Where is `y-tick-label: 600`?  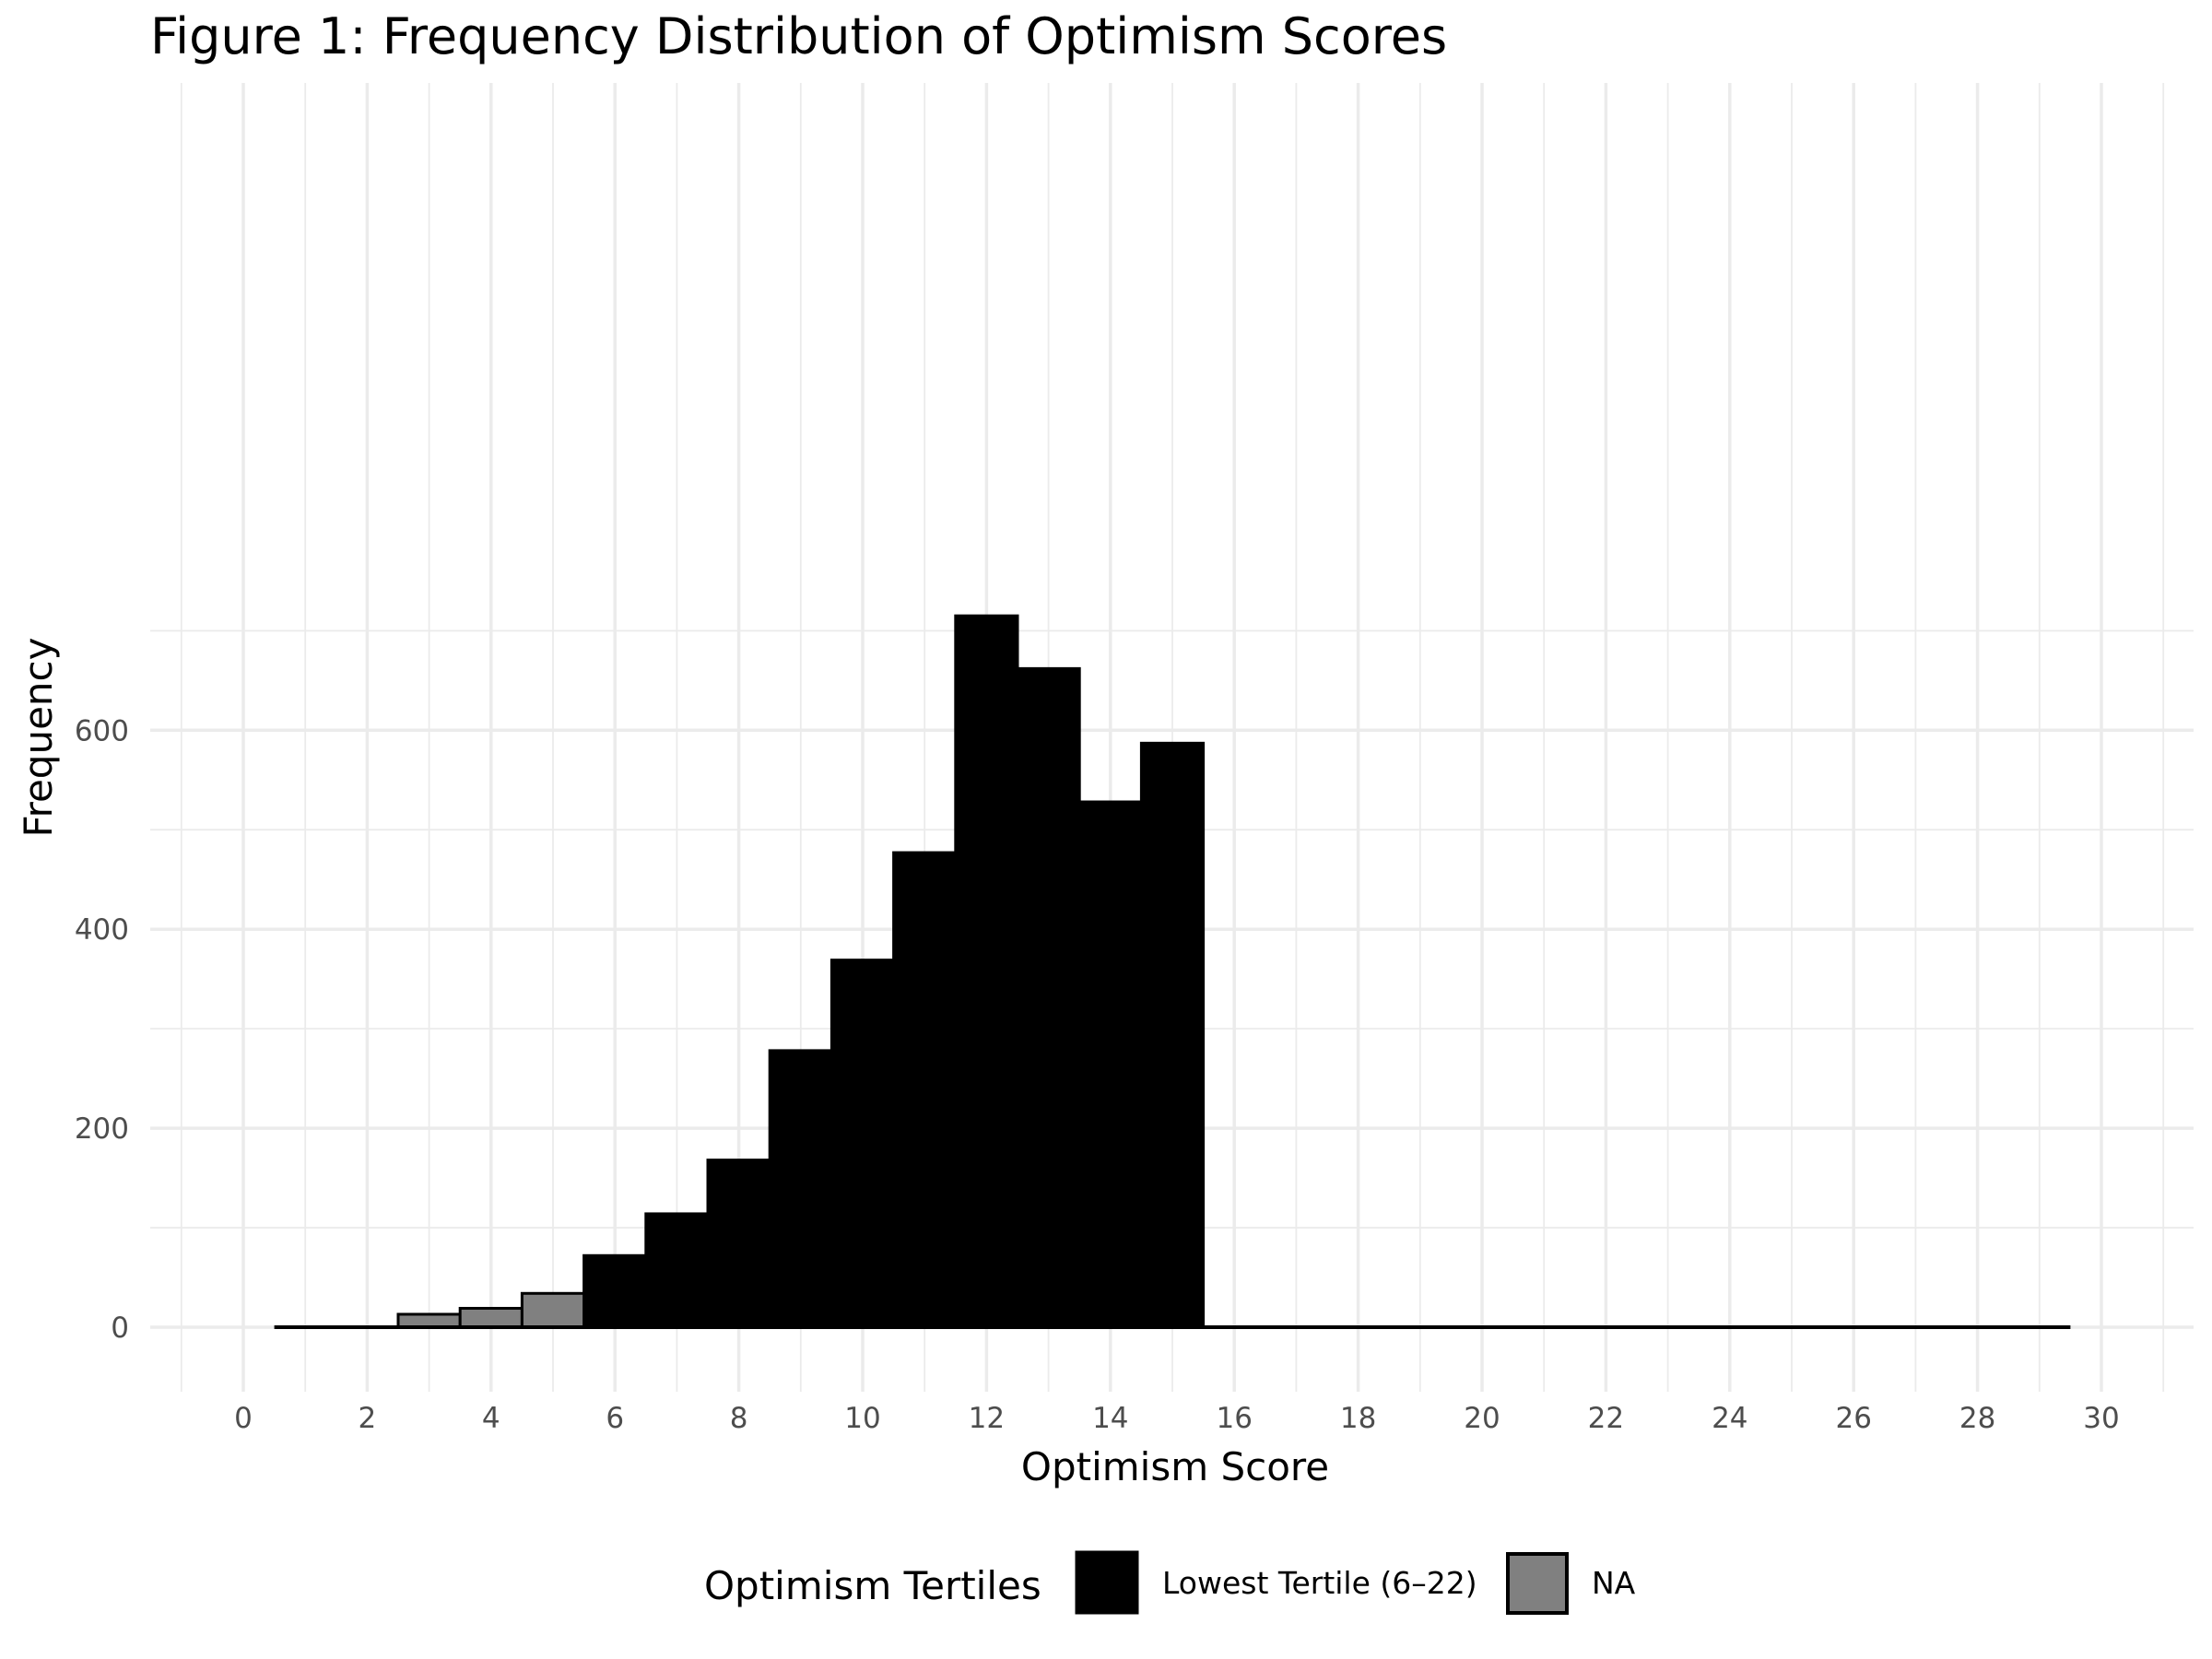 y-tick-label: 600 is located at coordinates (102, 730).